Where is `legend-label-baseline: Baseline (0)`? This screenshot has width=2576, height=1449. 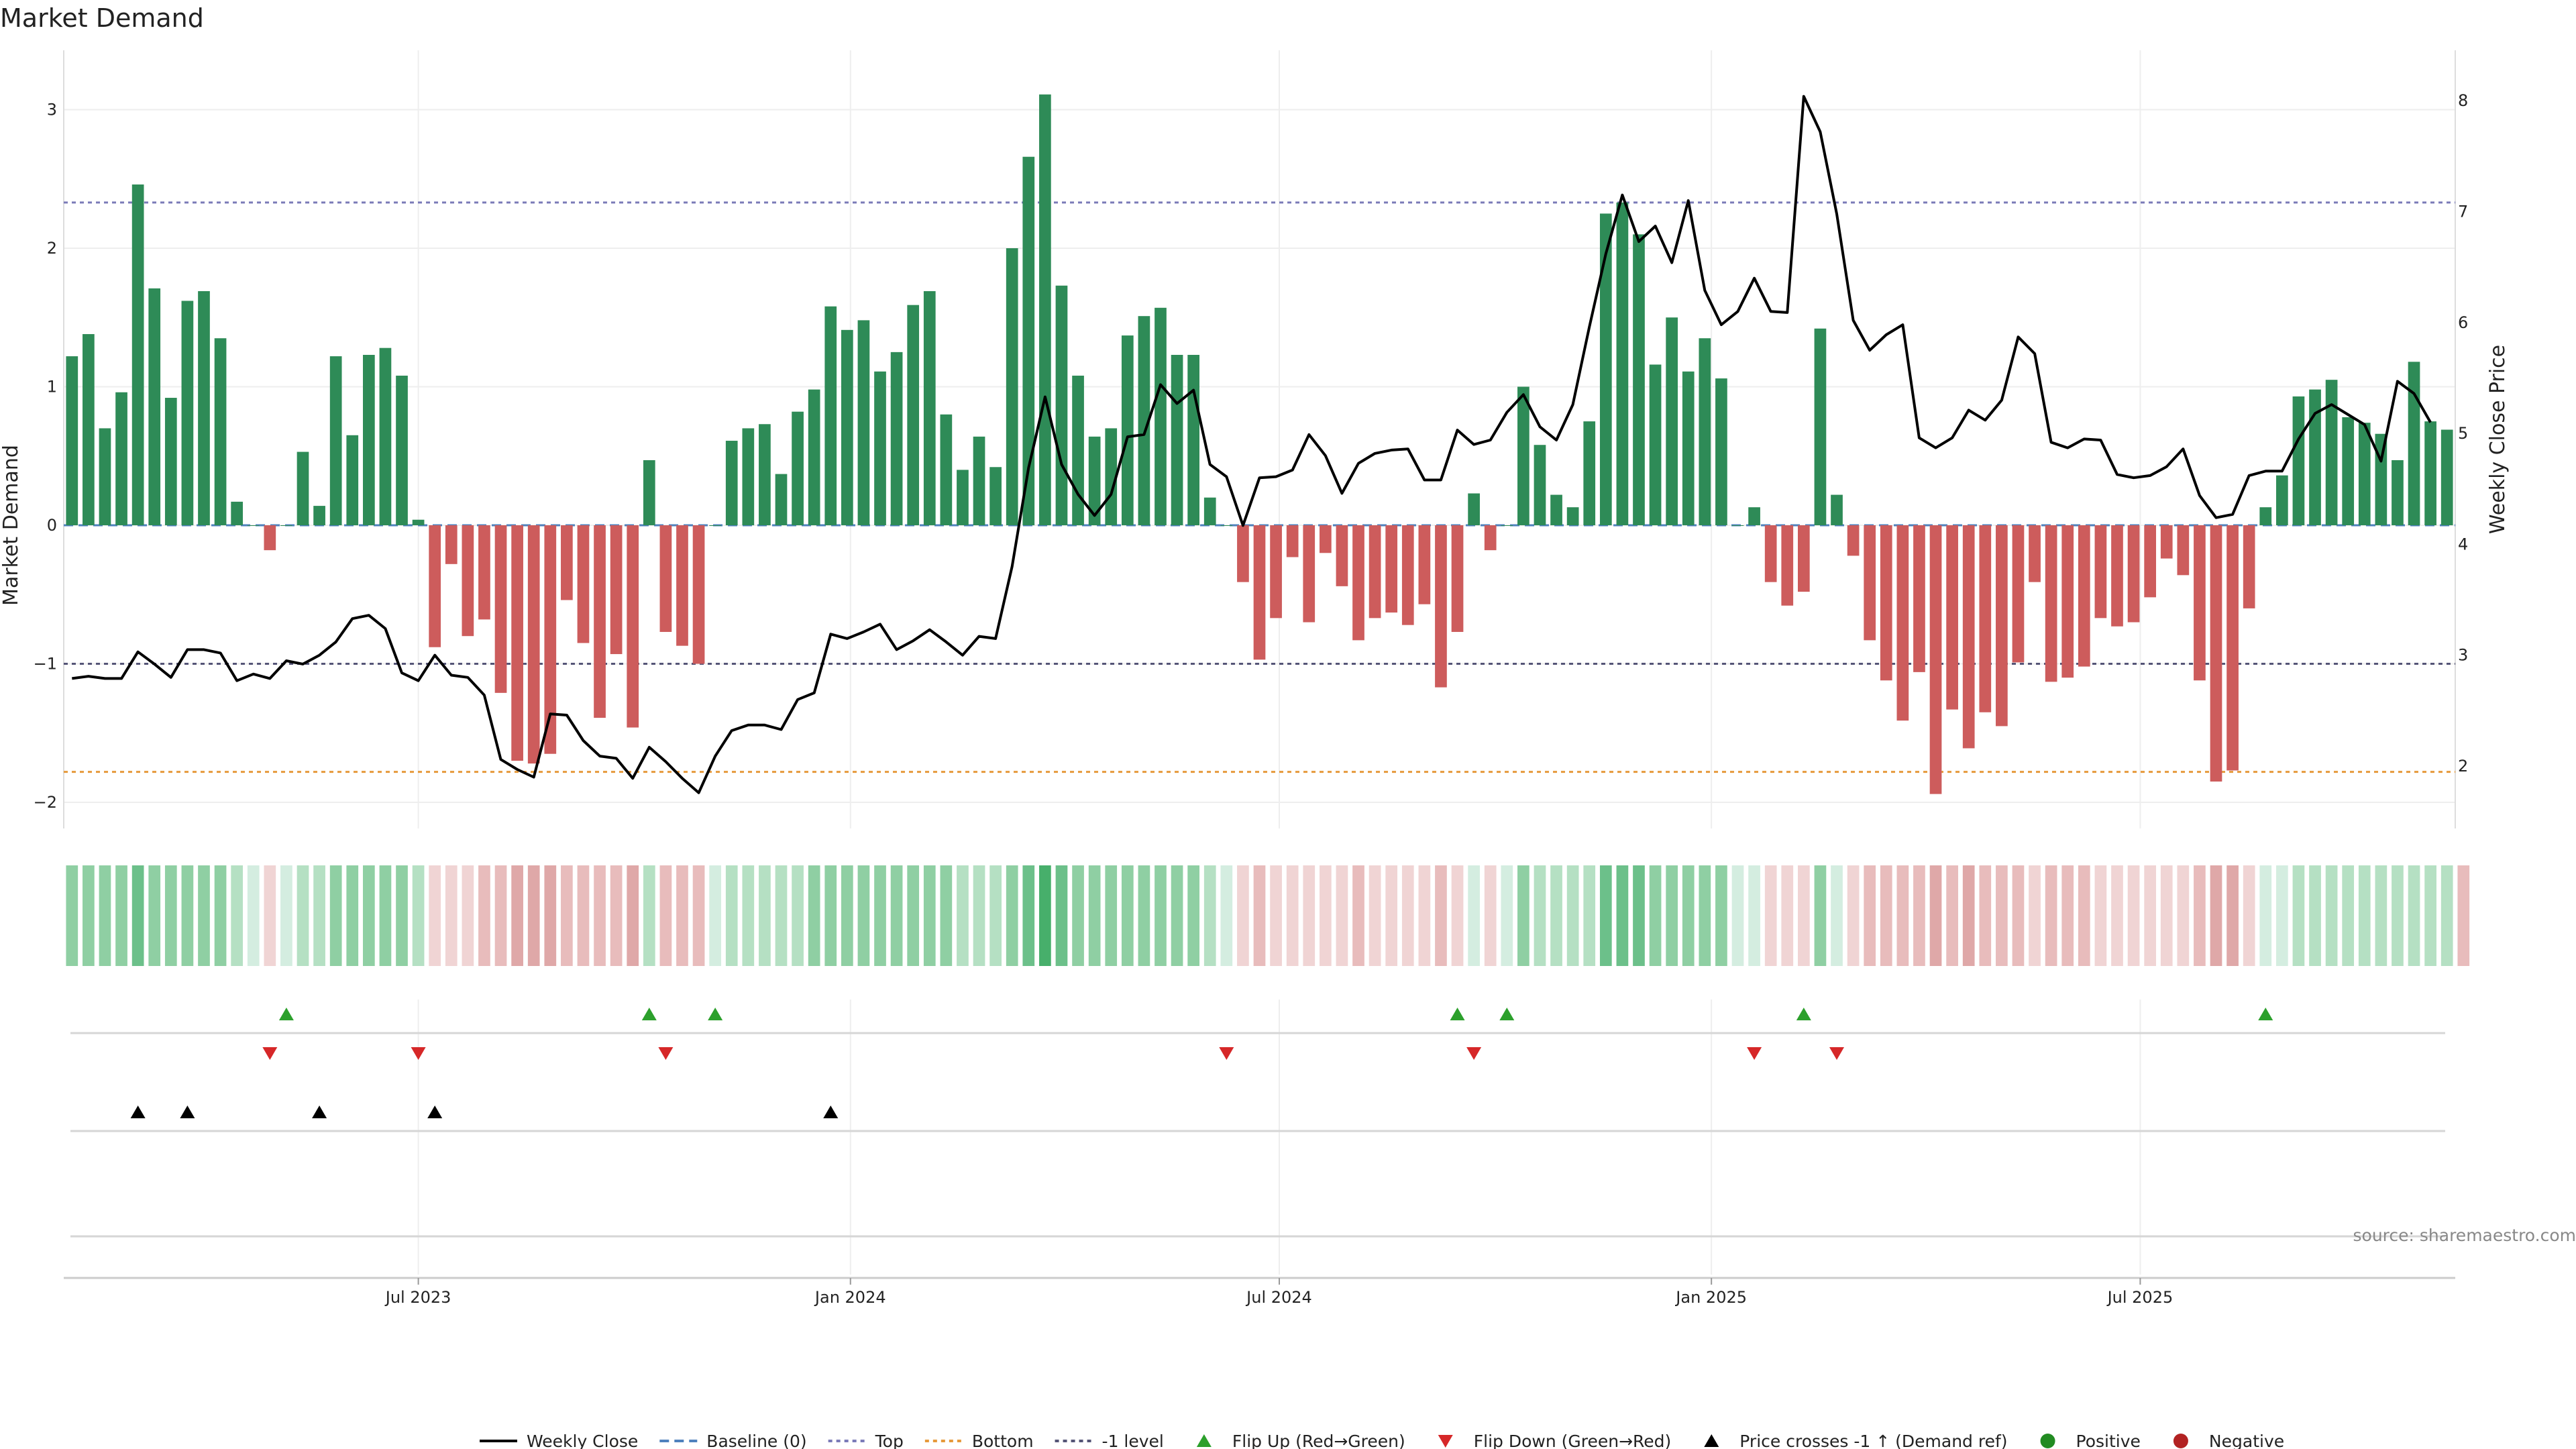 legend-label-baseline: Baseline (0) is located at coordinates (756, 1440).